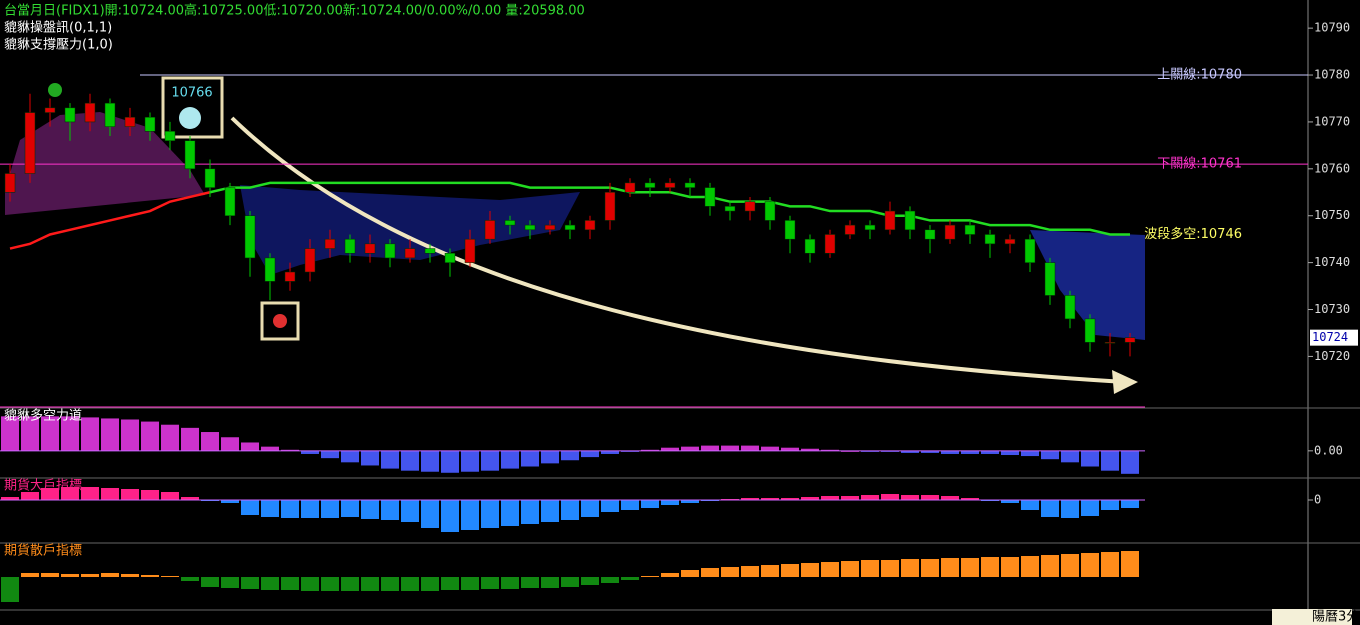 Image resolution: width=1360 pixels, height=625 pixels. I want to click on footer-box, so click(1312, 617).